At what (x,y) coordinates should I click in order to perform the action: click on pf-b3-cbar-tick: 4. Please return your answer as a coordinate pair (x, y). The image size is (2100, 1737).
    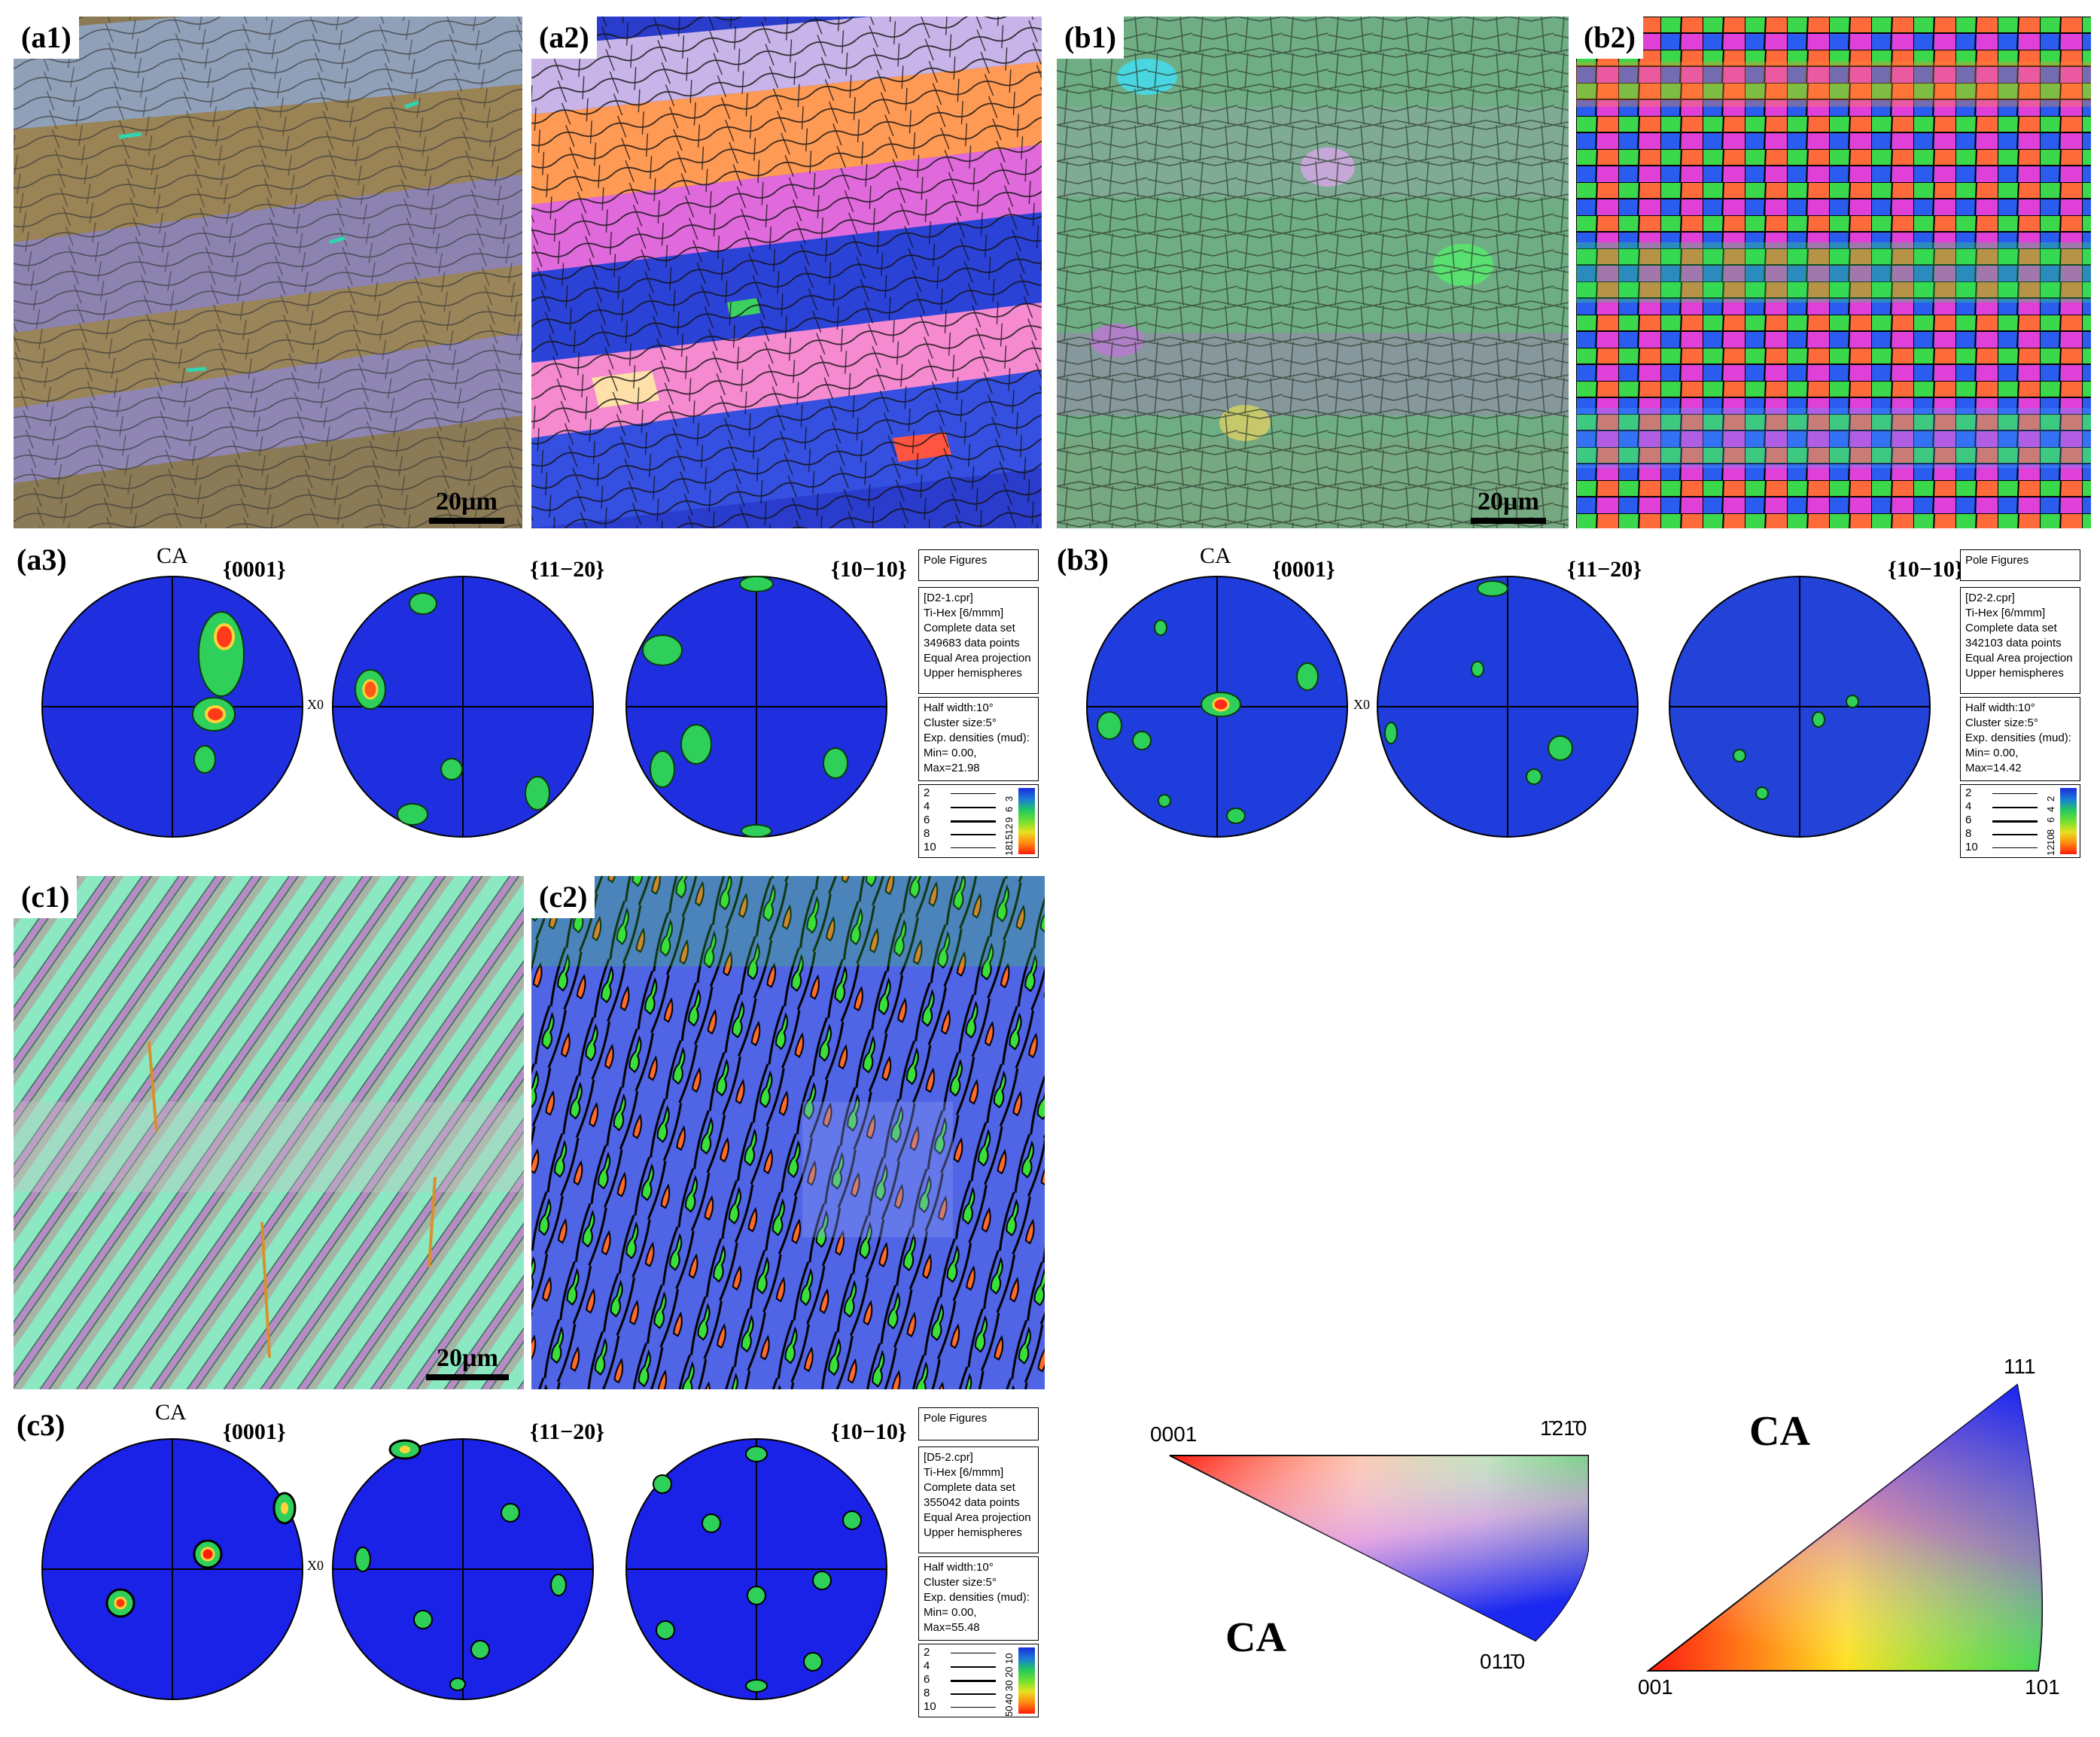
    Looking at the image, I should click on (2050, 809).